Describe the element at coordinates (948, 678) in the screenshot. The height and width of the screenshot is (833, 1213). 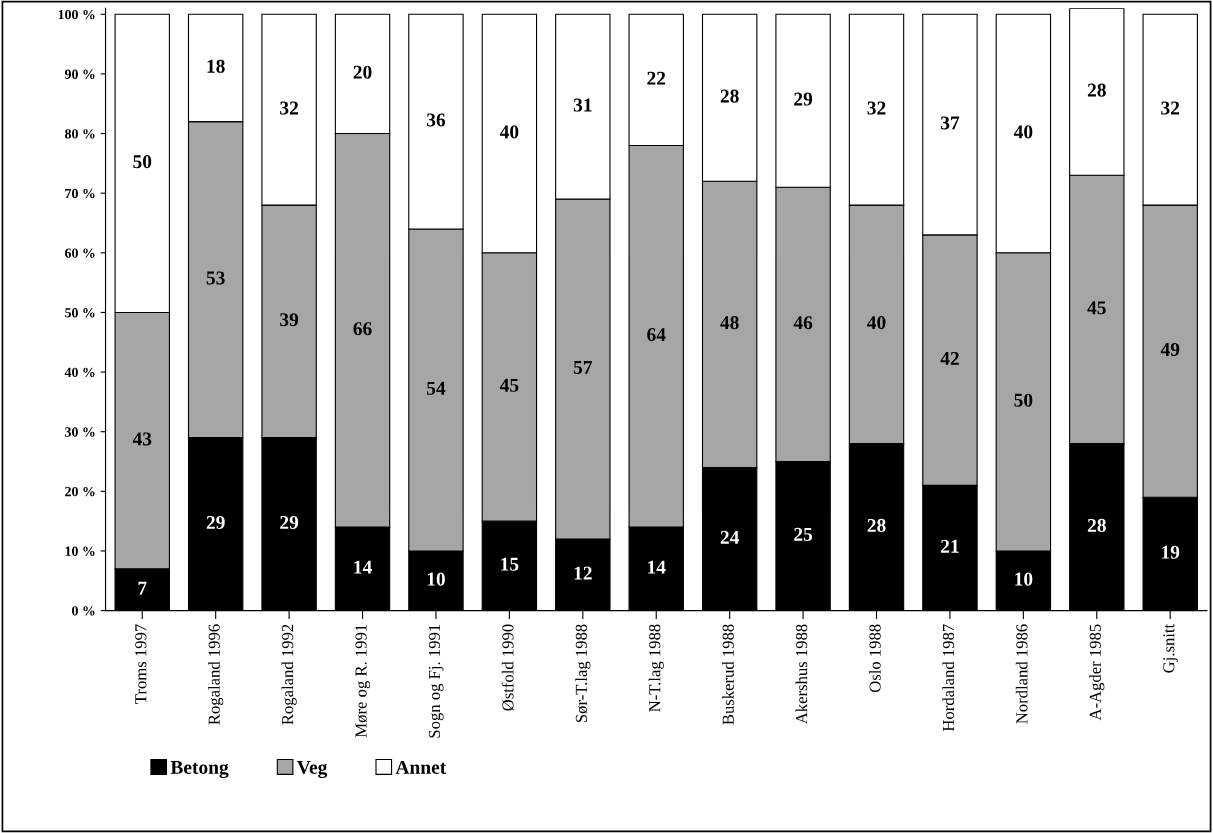
I see `x-tick-label: Hordaland 1987` at that location.